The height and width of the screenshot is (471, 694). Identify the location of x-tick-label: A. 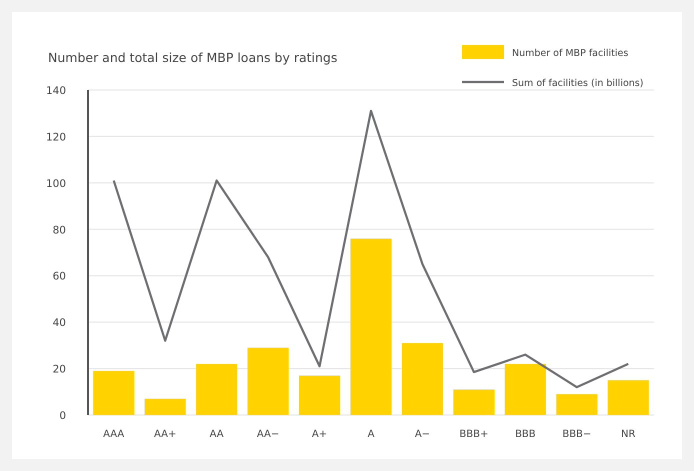
(371, 434).